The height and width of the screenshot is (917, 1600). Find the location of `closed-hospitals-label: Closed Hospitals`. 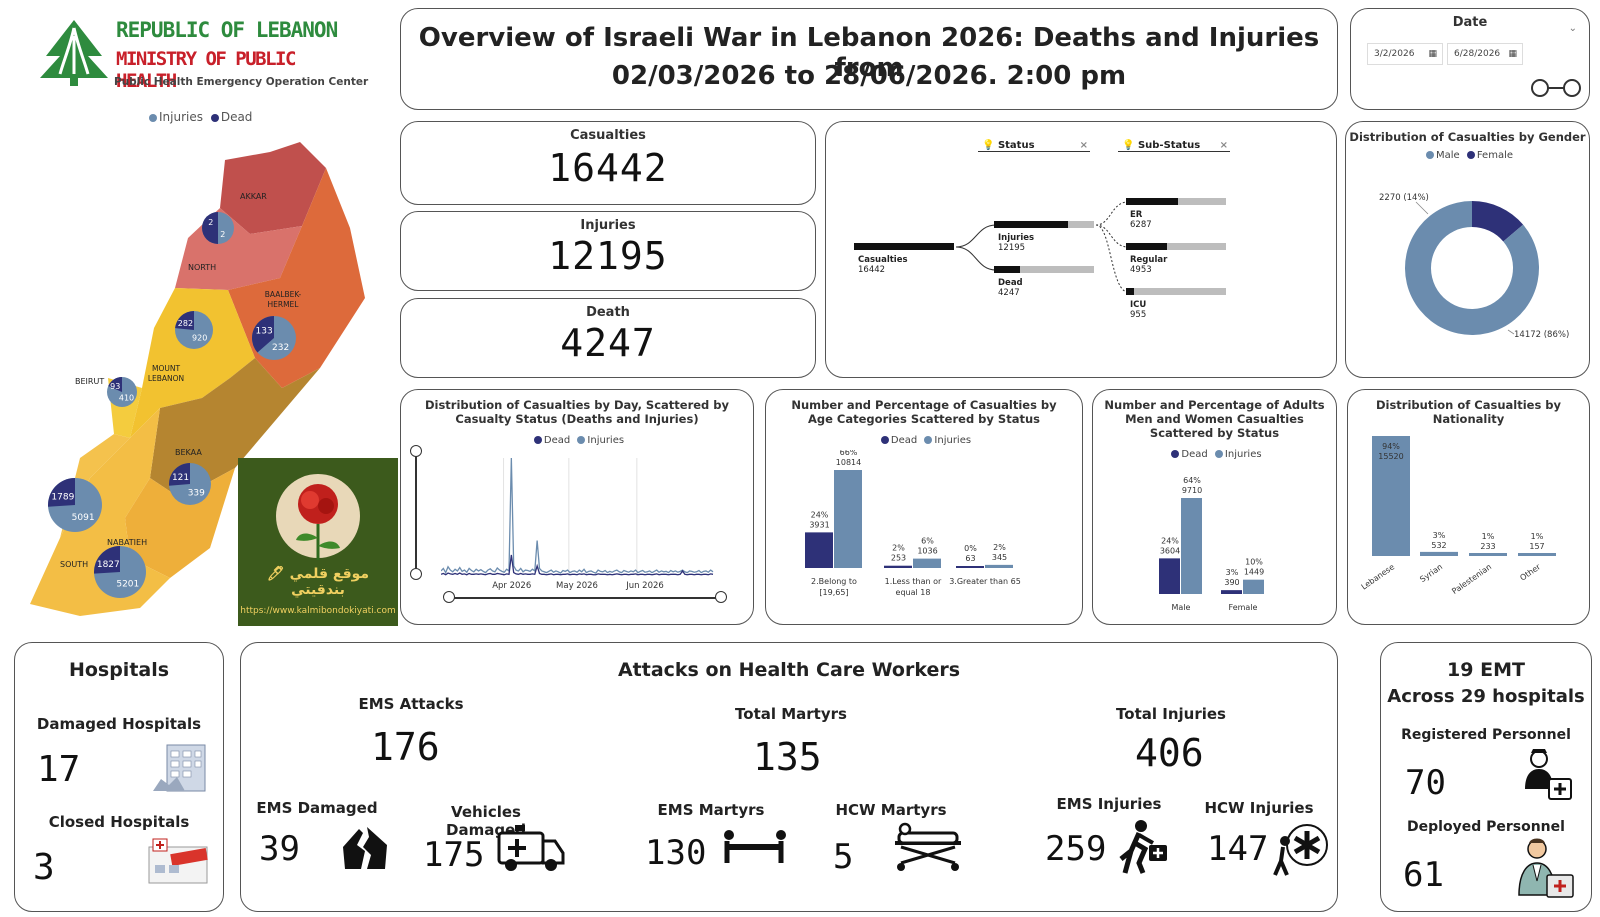

closed-hospitals-label: Closed Hospitals is located at coordinates (119, 822).